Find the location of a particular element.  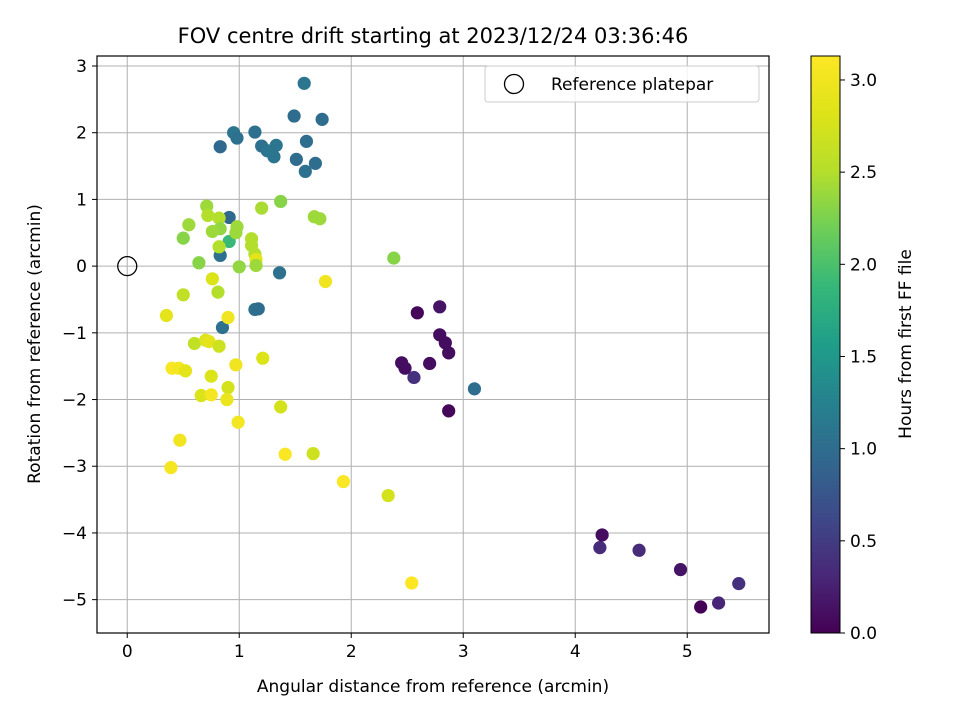

colorbar-tick-label: 0.0 is located at coordinates (863, 634).